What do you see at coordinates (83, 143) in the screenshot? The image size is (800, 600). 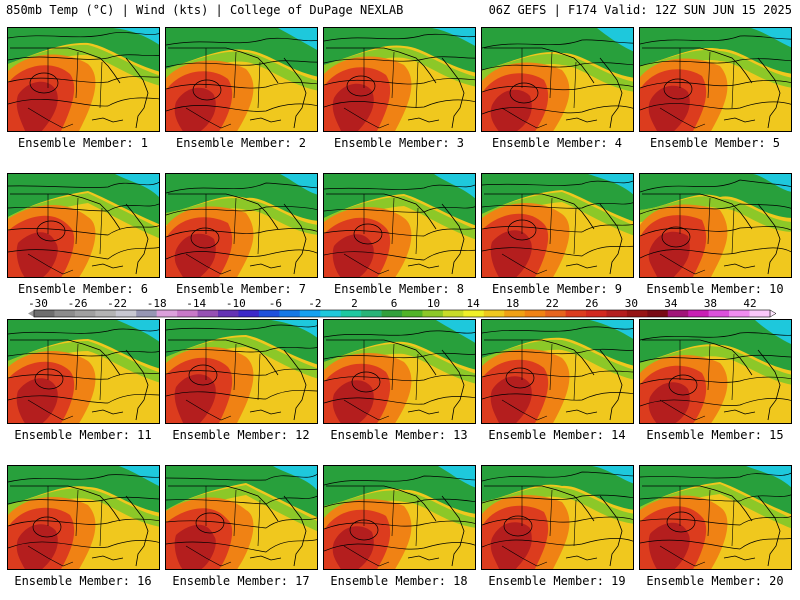 I see `ensemble-member-label: Ensemble Member: 1` at bounding box center [83, 143].